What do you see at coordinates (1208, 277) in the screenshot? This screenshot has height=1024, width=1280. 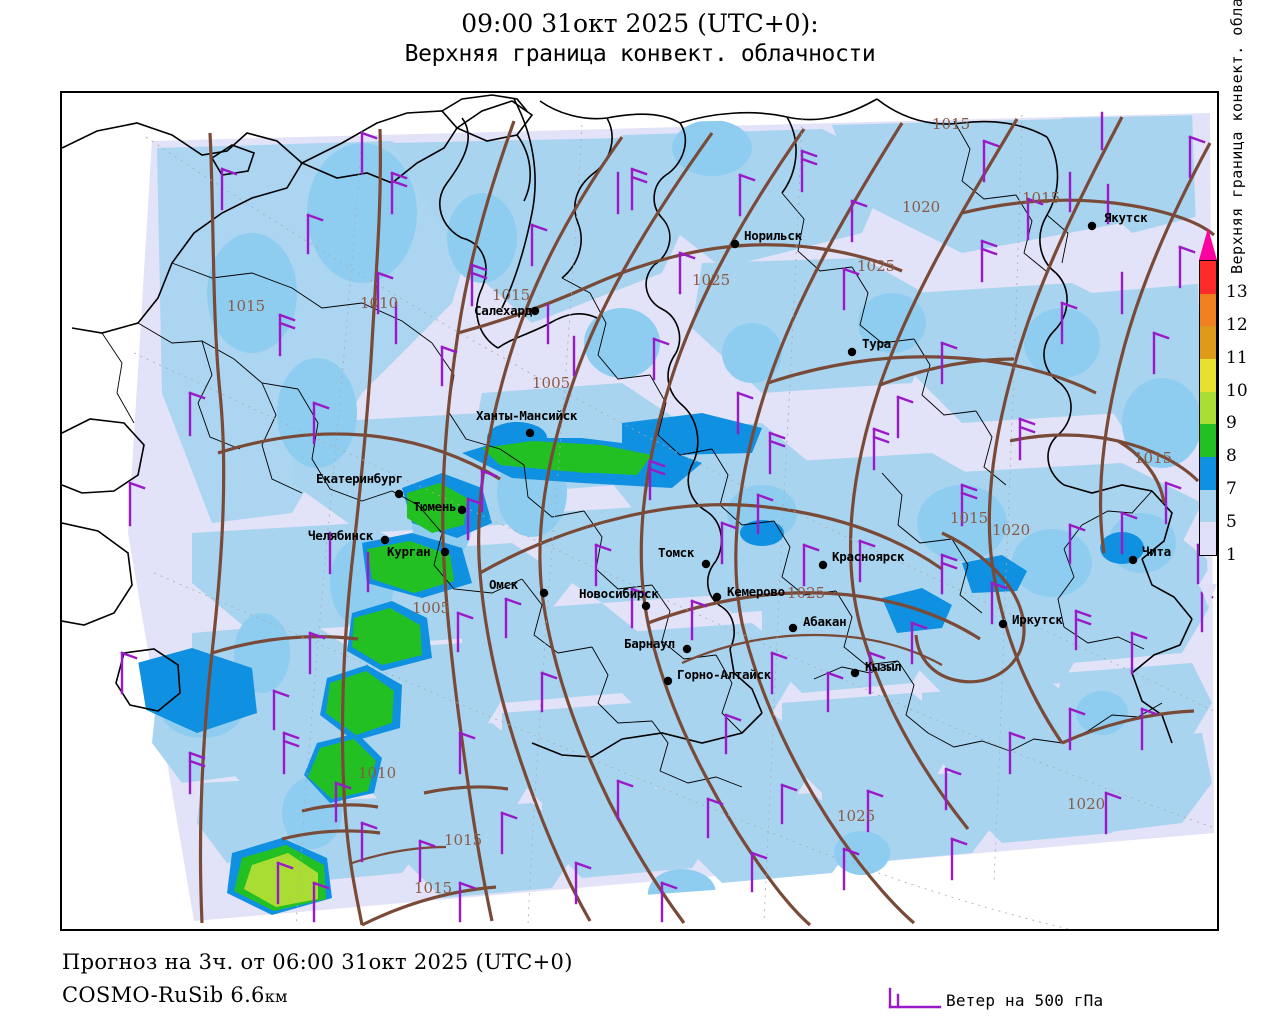 I see `colorbar-band-13-` at bounding box center [1208, 277].